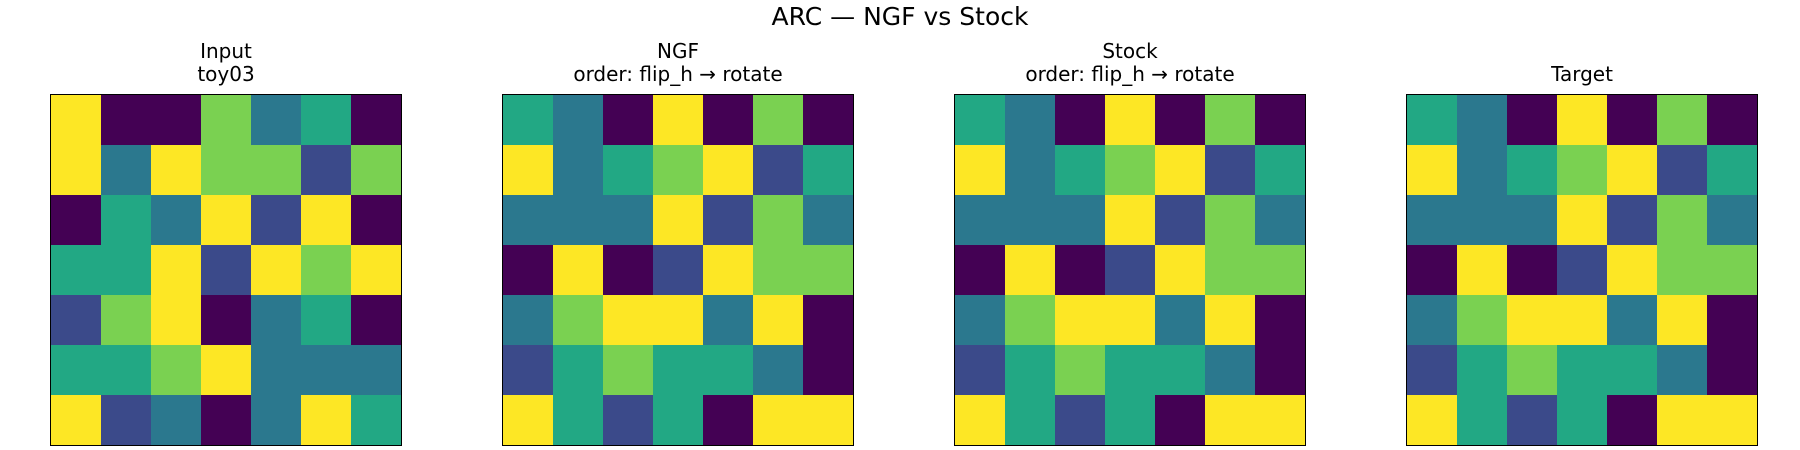  Describe the element at coordinates (226, 74) in the screenshot. I see `panel-subheading: toy03` at that location.